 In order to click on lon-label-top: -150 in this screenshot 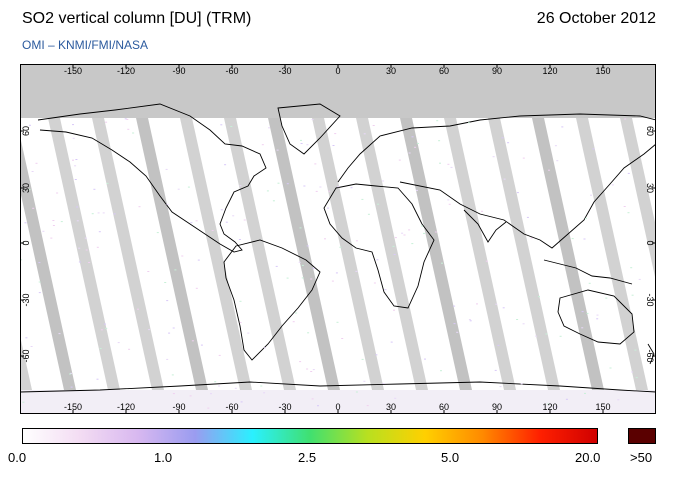, I will do `click(73, 71)`.